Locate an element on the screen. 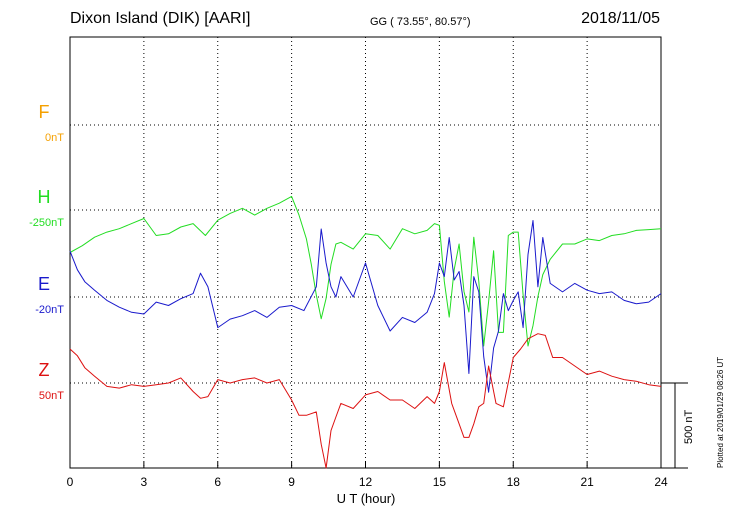 The image size is (730, 520). x-tick-label: 0 is located at coordinates (70, 482).